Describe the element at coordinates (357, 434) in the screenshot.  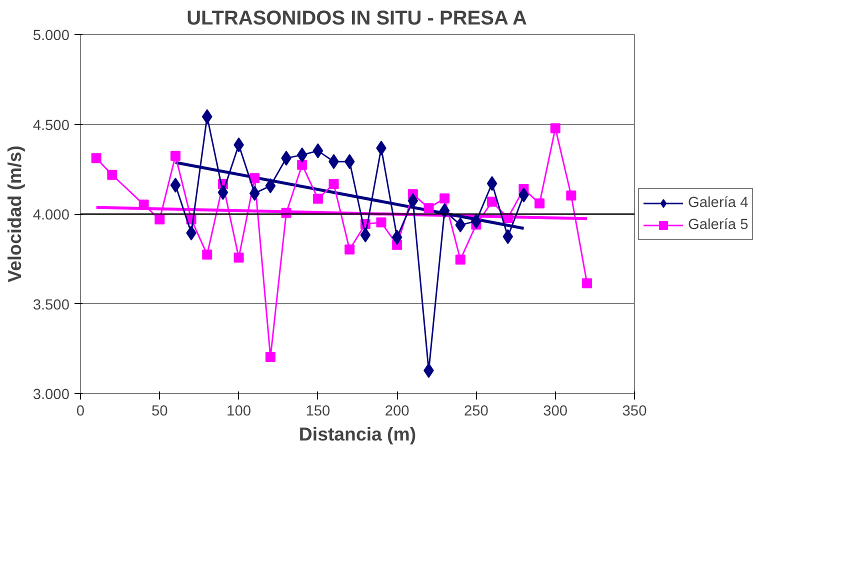
I see `x-axis-title: Distancia (m)` at that location.